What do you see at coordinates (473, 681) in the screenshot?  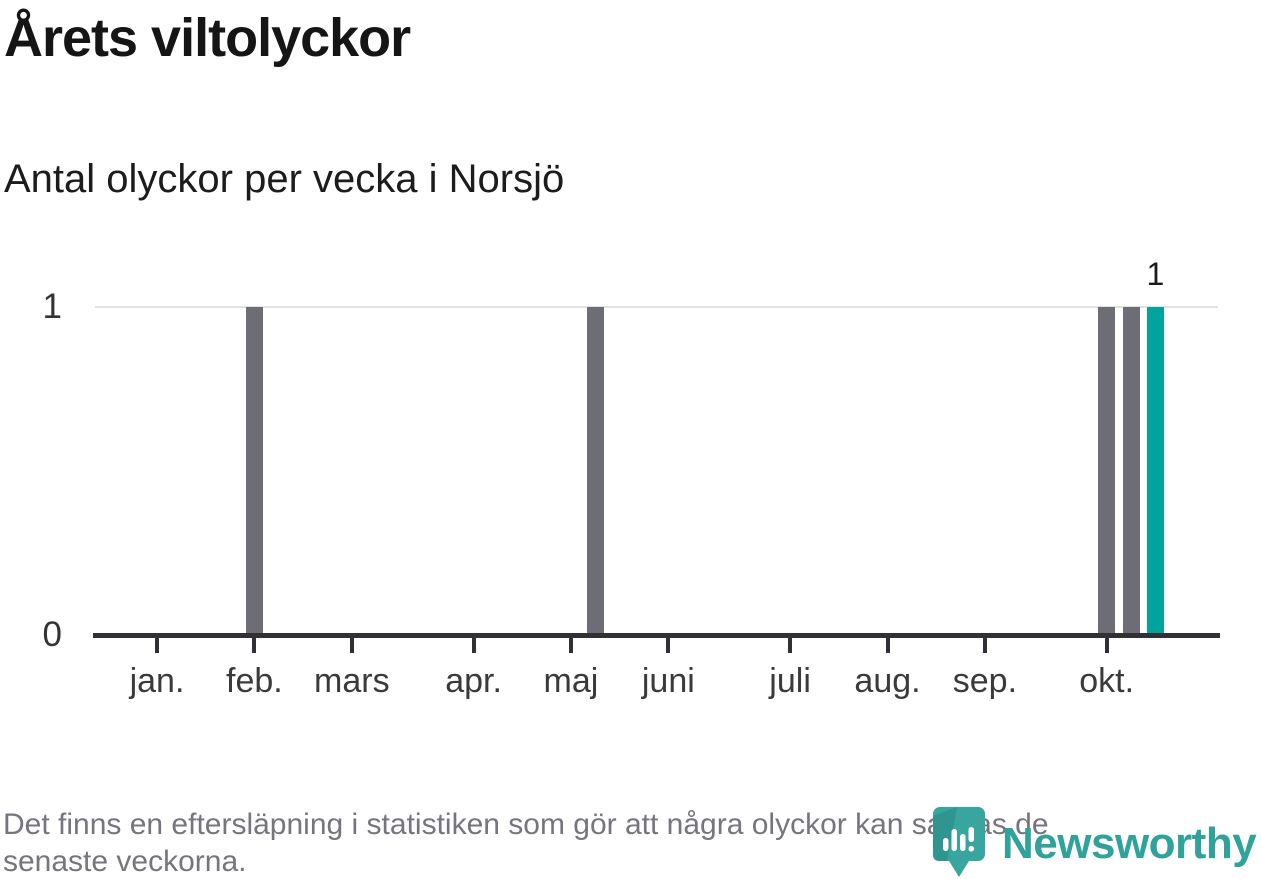 I see `x-axis-label-apr: apr.` at bounding box center [473, 681].